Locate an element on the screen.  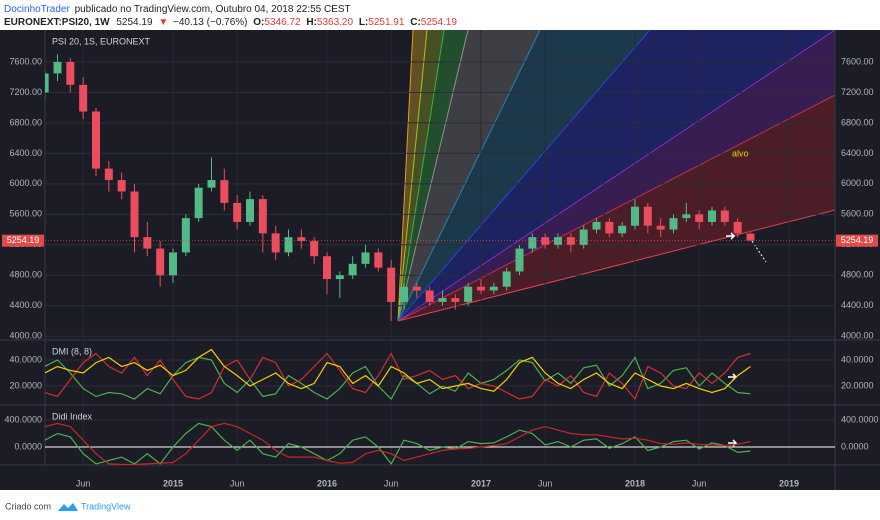
author: DocinhoTrader is located at coordinates (37, 9).